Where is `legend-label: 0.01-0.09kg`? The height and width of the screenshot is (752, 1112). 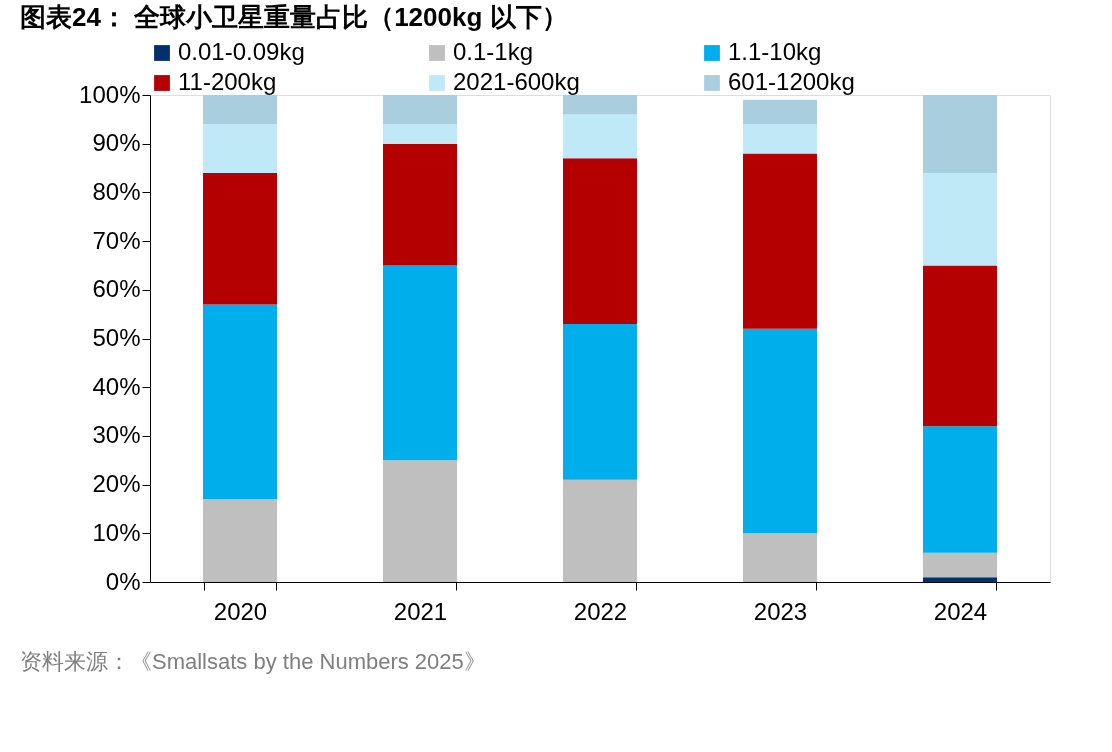
legend-label: 0.01-0.09kg is located at coordinates (241, 51).